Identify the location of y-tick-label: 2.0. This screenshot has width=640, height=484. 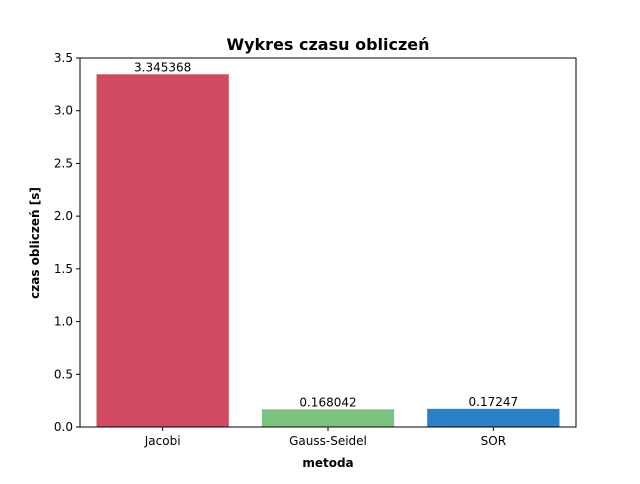
(63, 216).